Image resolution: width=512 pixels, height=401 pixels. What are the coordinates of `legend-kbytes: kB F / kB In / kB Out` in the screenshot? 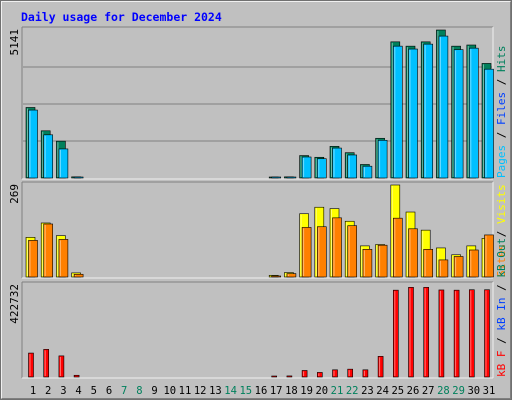 It's located at (501, 307).